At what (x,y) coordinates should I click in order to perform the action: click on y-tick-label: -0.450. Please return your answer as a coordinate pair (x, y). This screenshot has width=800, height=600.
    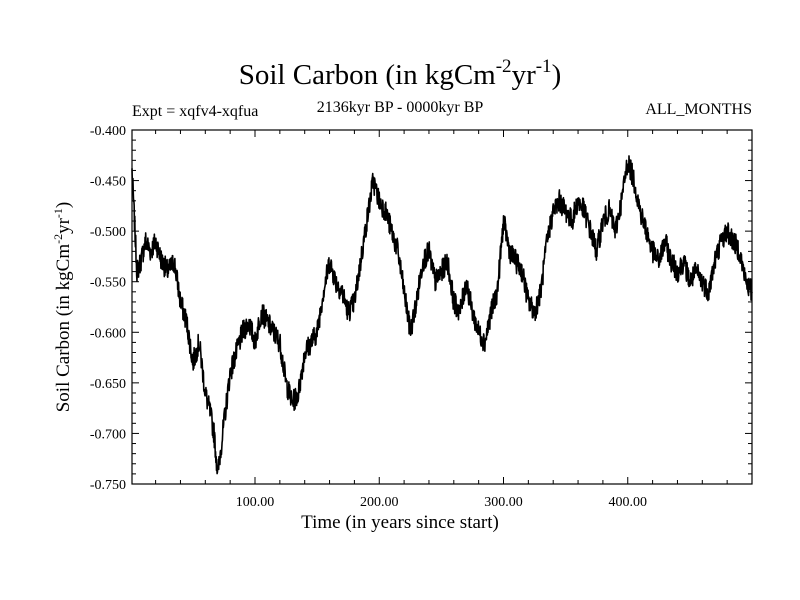
    Looking at the image, I should click on (108, 182).